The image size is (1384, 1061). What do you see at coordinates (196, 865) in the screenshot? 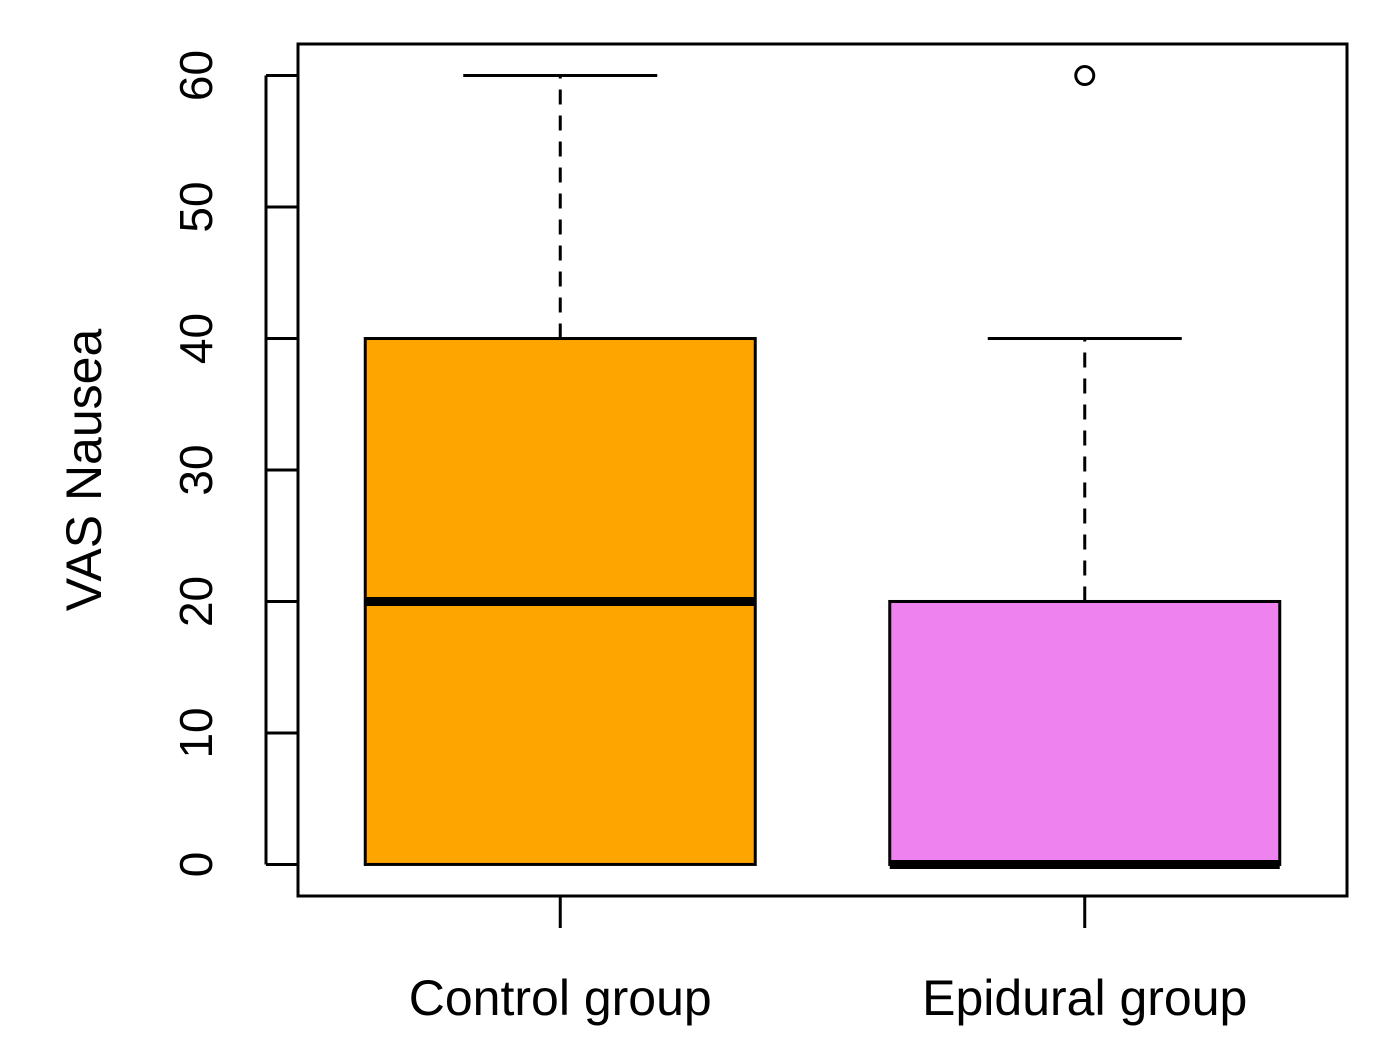
I see `y-tick-label: 0` at bounding box center [196, 865].